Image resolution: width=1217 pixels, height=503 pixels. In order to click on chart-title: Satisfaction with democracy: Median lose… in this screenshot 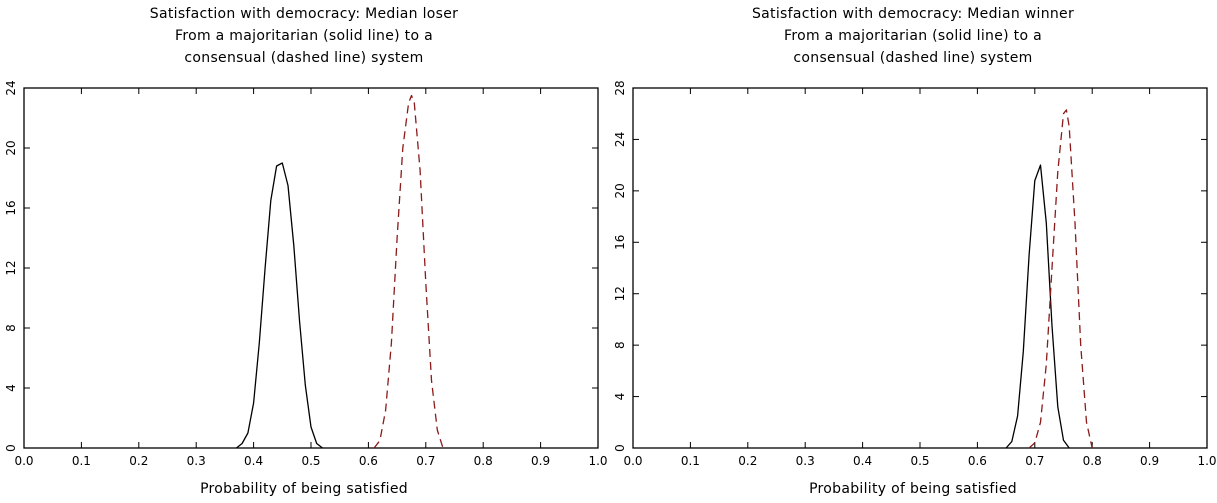, I will do `click(304, 36)`.